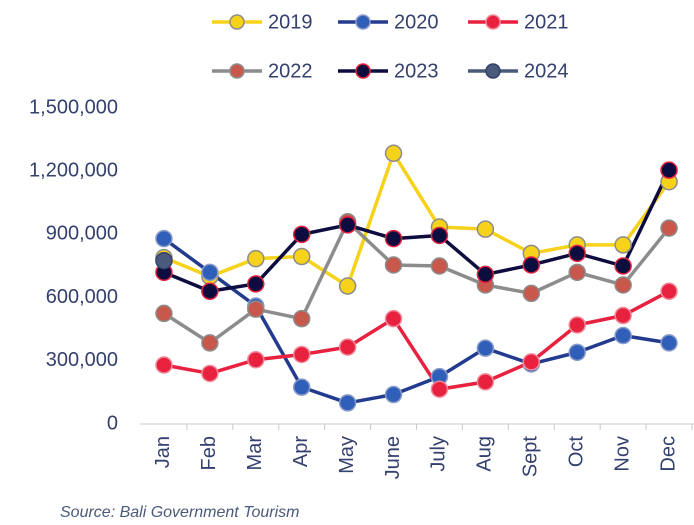  I want to click on y-tick-label: 300,000, so click(82, 360).